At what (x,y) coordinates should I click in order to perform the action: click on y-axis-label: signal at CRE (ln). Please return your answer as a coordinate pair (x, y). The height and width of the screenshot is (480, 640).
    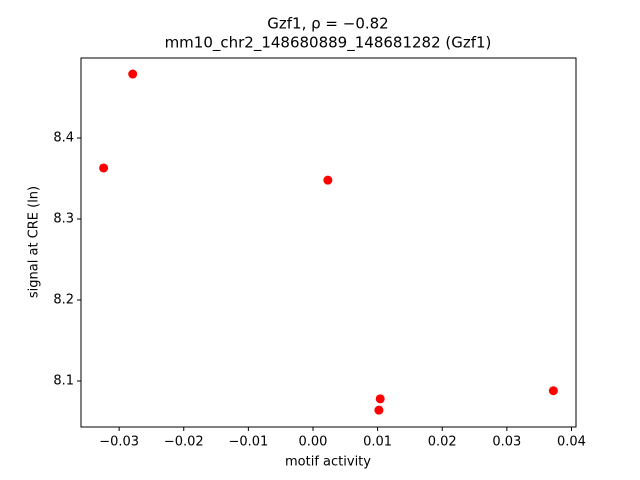
    Looking at the image, I should click on (34, 242).